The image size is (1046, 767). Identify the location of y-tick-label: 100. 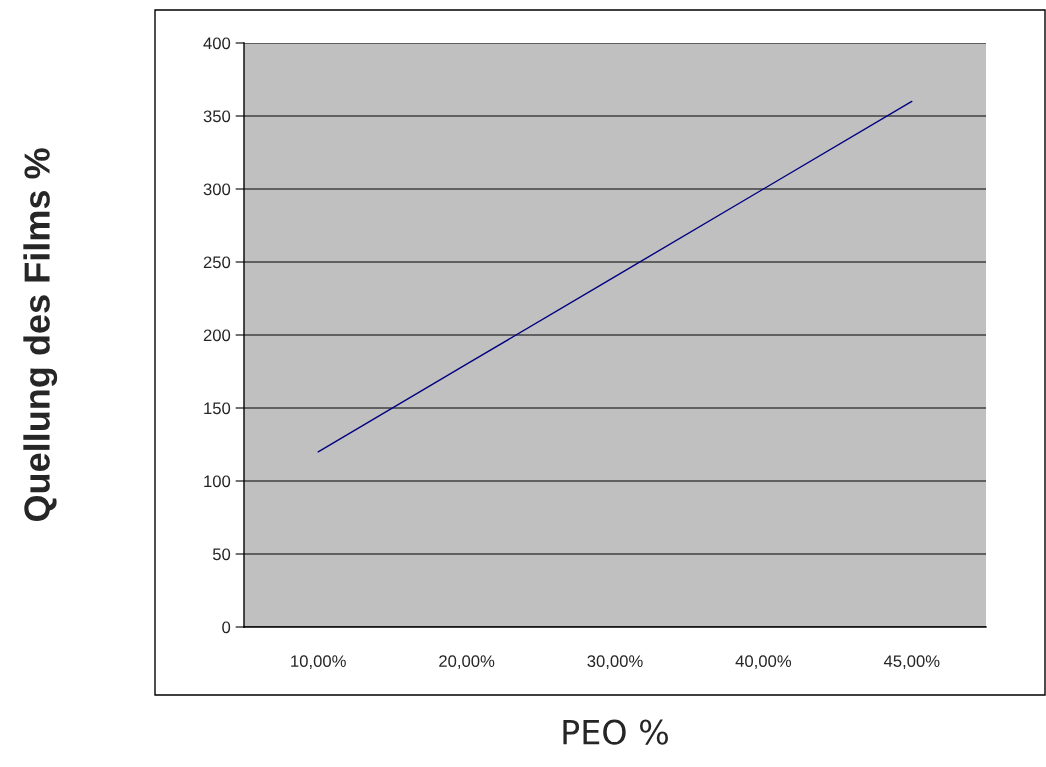
(217, 481).